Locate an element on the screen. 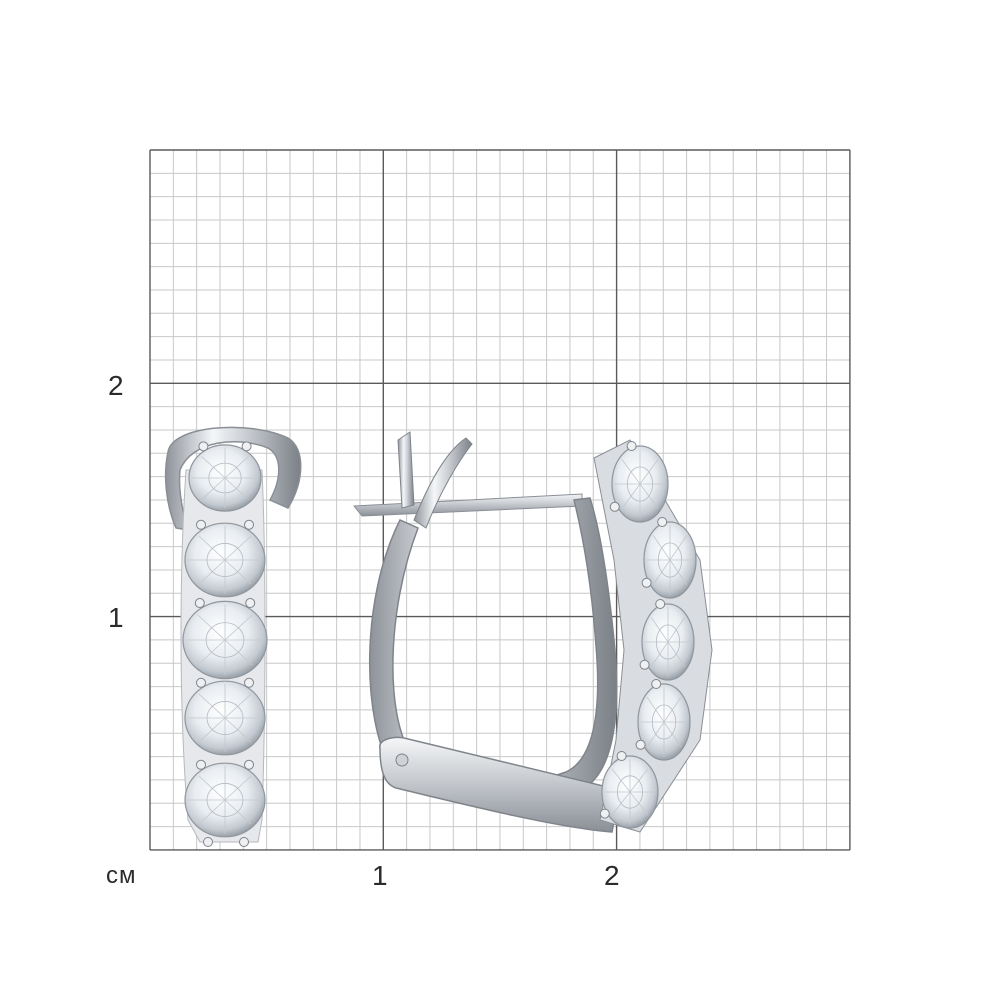 This screenshot has height=1000, width=1000. front-stone-row is located at coordinates (225, 644).